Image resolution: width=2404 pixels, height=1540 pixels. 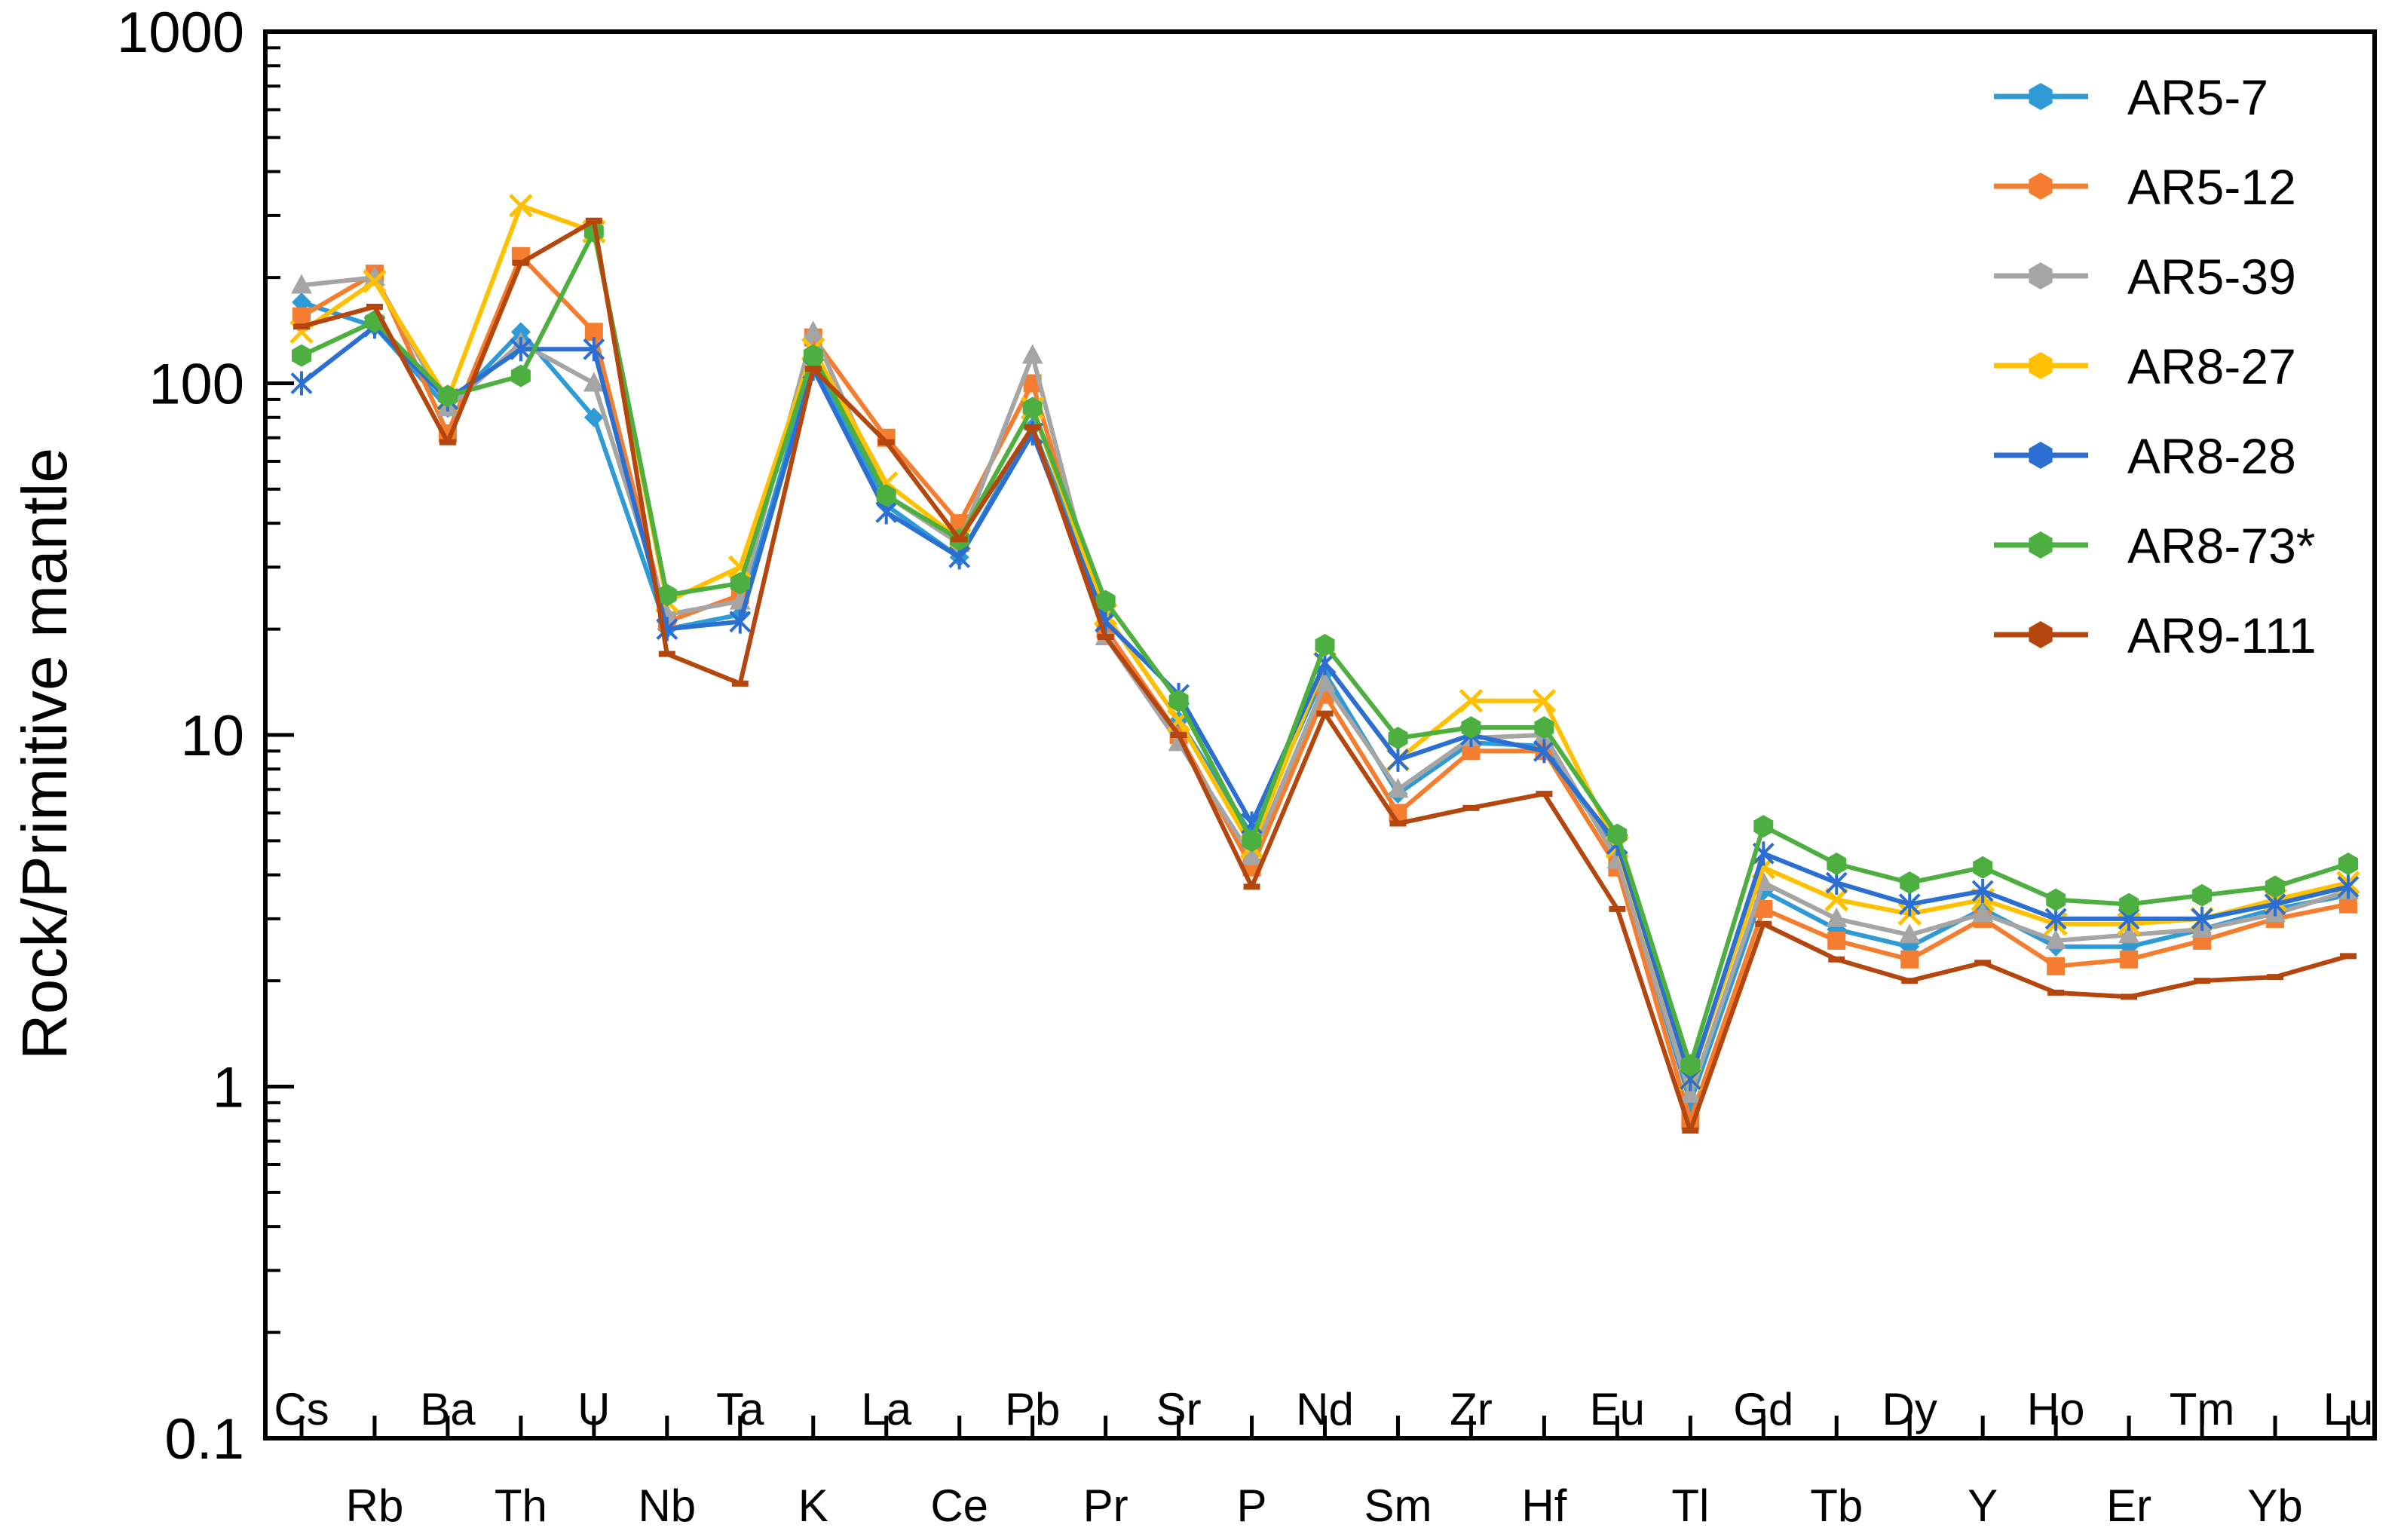 I want to click on legend-label: AR8-27, so click(x=2211, y=366).